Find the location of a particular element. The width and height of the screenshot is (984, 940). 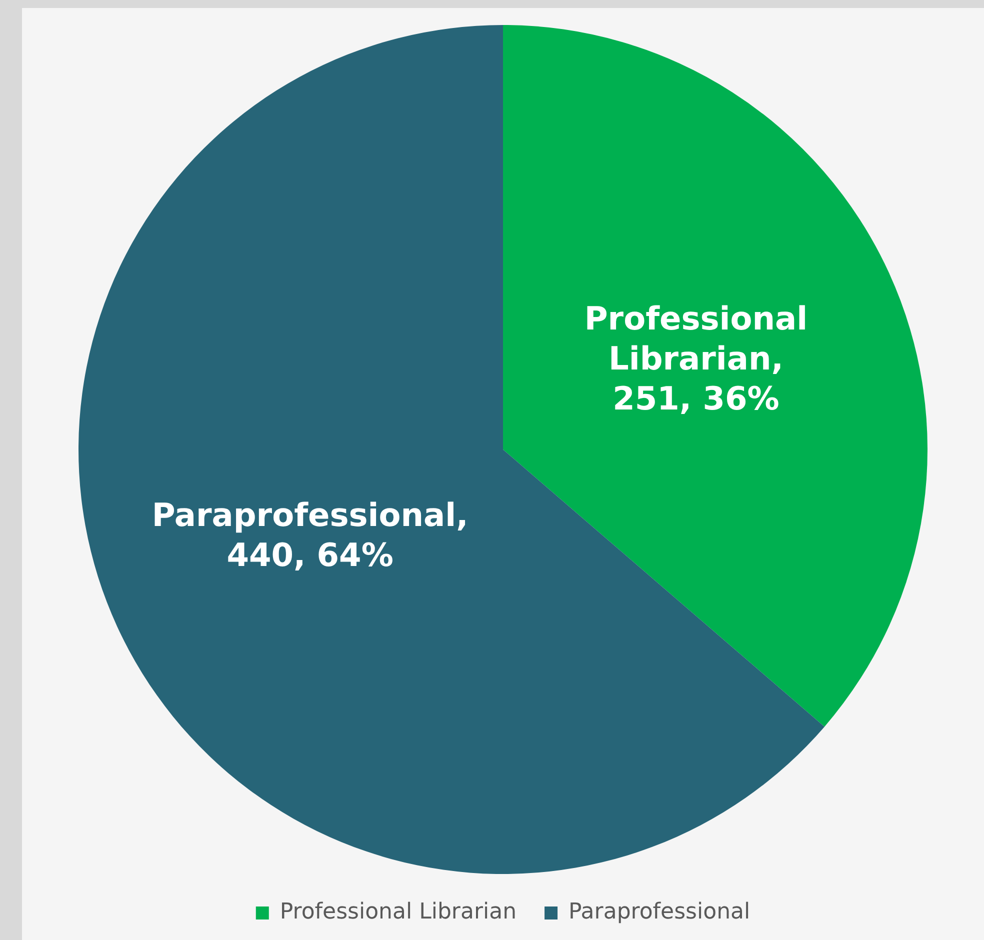

data-label: Paraprofessional, 440, 64% is located at coordinates (310, 535).